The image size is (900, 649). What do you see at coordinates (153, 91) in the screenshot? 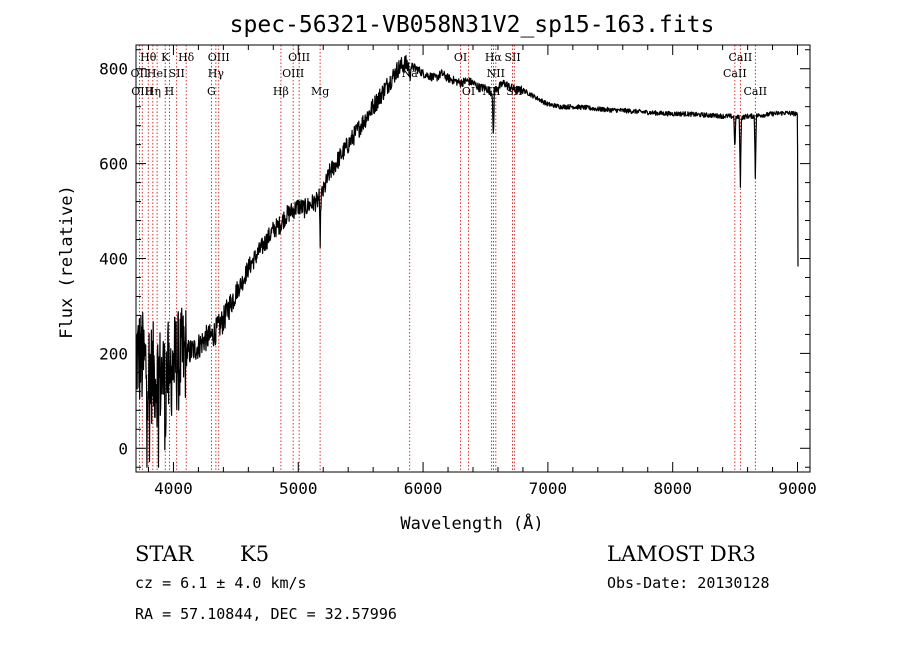
I see `emission-line-label: Hη` at bounding box center [153, 91].